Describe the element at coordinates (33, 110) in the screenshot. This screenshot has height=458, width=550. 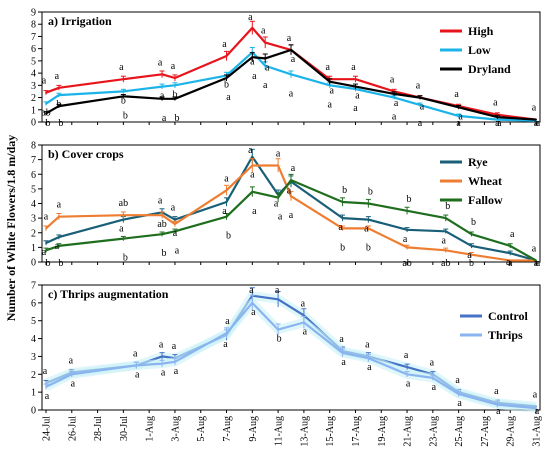
I see `y-tick-label: 1` at that location.